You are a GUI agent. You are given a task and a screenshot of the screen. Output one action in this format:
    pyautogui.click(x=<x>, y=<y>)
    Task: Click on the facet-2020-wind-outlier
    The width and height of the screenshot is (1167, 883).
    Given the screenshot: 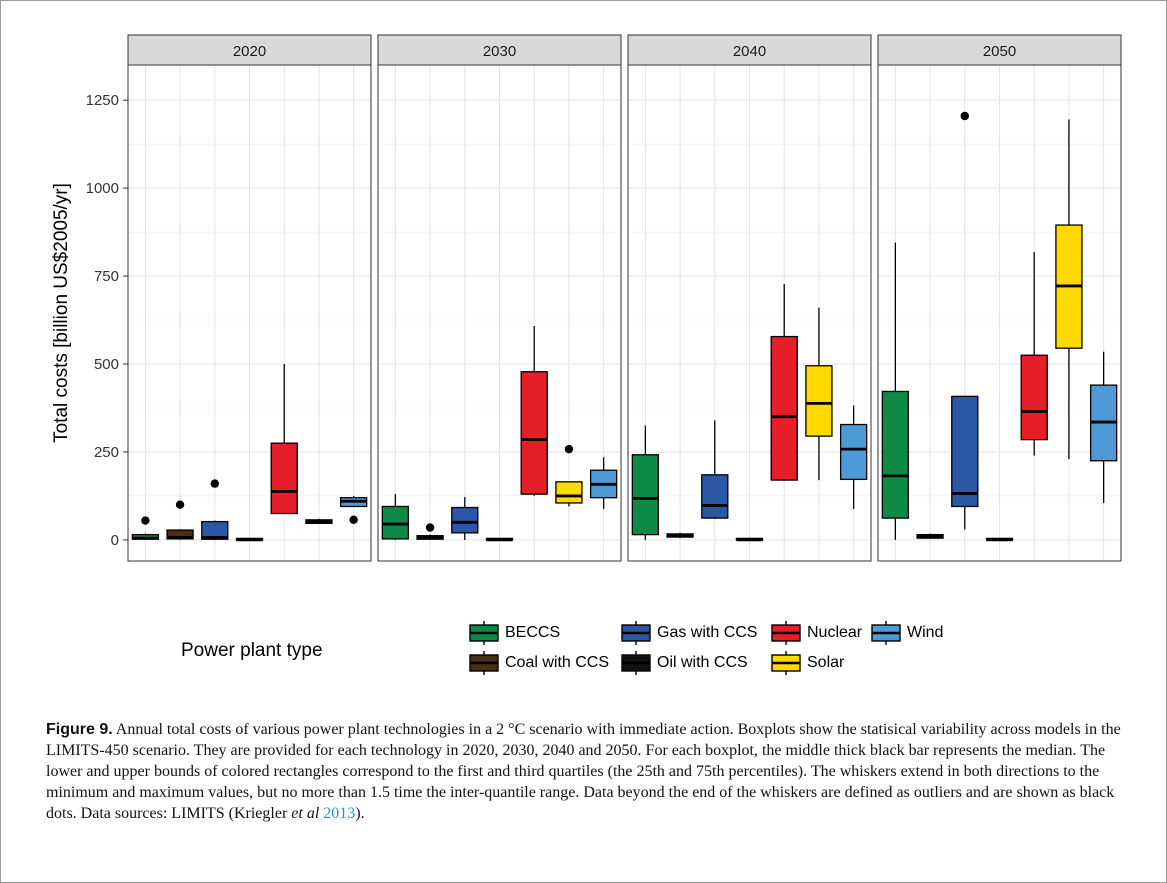 What is the action you would take?
    pyautogui.click(x=353, y=520)
    